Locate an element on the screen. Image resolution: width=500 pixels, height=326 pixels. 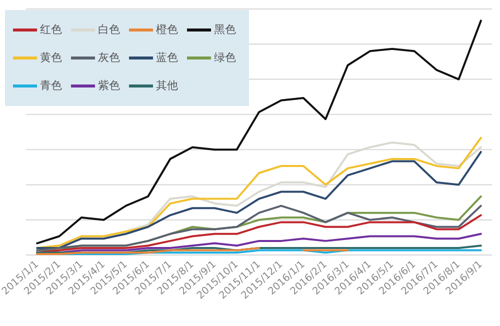
legend-label: 紫色 is located at coordinates (109, 85).